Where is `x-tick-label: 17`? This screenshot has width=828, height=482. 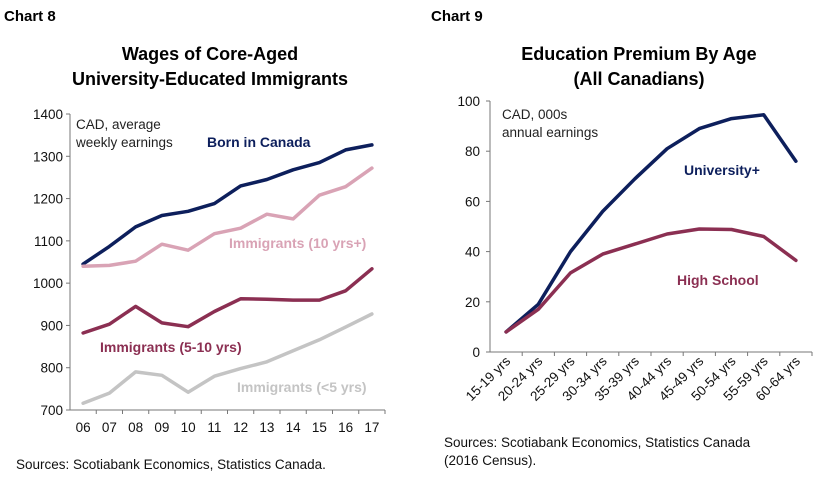
x-tick-label: 17 is located at coordinates (371, 427).